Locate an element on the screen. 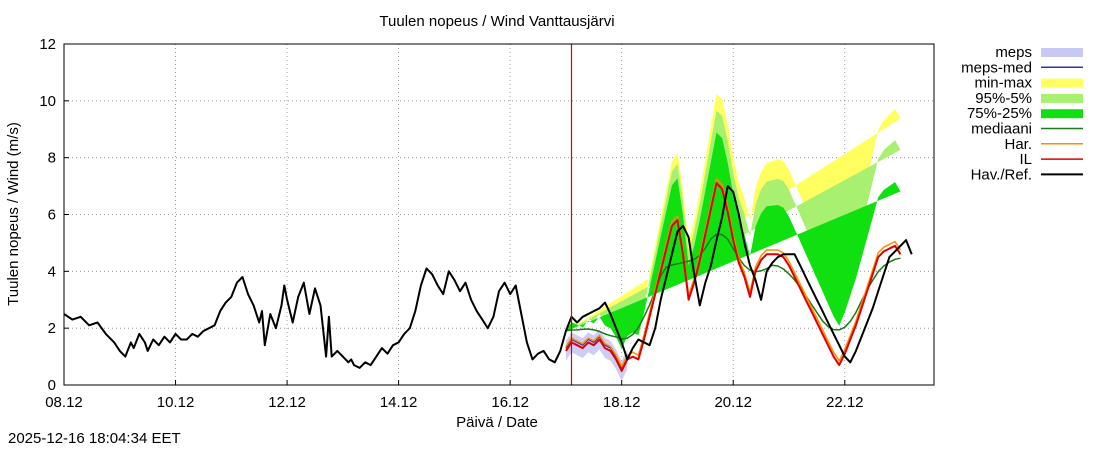 This screenshot has height=450, width=1100. y-tick-label: 12 is located at coordinates (47, 44).